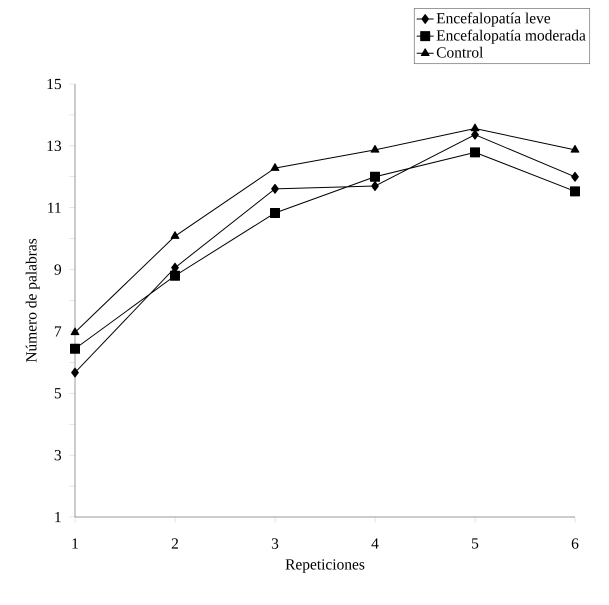 The height and width of the screenshot is (605, 609). What do you see at coordinates (58, 269) in the screenshot?
I see `y-tick-label: 9` at bounding box center [58, 269].